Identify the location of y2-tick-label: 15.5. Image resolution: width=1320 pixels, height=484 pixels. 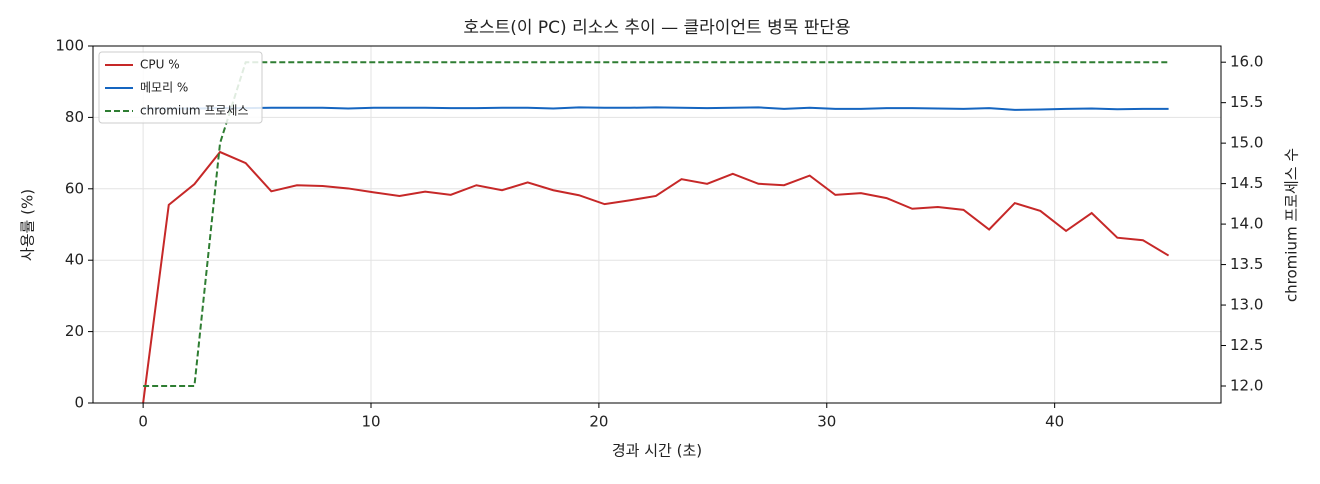
(1246, 102).